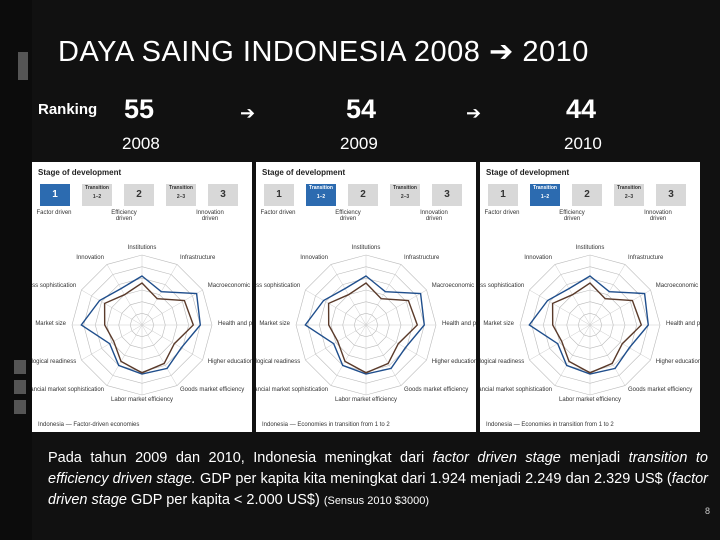 This screenshot has height=540, width=720. What do you see at coordinates (376, 501) in the screenshot?
I see `census-note: (Sensus 2010 $3000)` at bounding box center [376, 501].